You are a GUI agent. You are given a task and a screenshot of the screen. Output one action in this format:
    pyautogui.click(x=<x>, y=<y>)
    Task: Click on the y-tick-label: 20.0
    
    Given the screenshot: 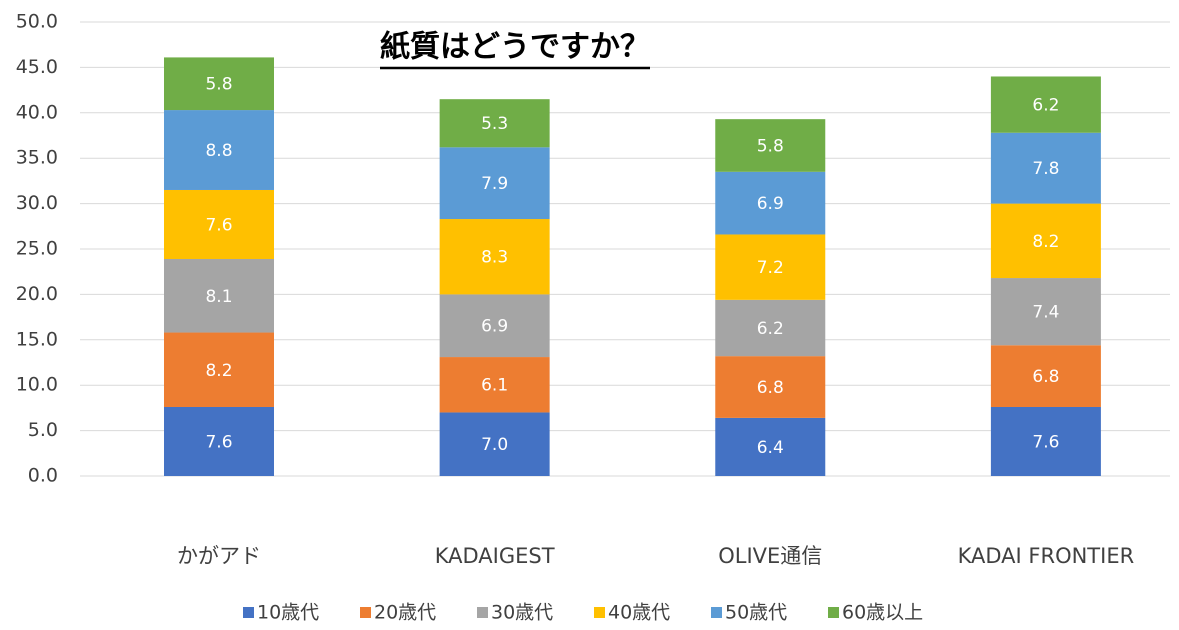 What is the action you would take?
    pyautogui.click(x=37, y=294)
    